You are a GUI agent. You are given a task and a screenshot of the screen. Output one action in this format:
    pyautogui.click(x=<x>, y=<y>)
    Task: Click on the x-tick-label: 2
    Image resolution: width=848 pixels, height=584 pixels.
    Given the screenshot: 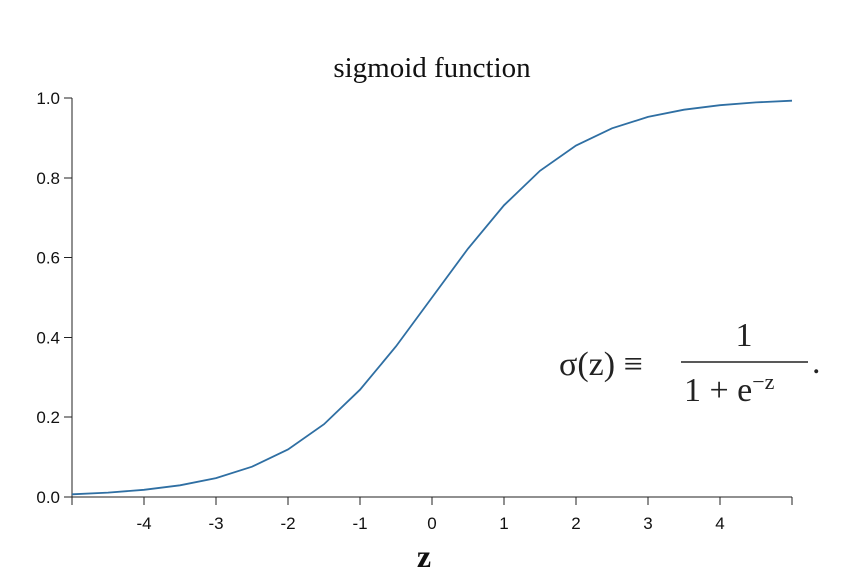 What is the action you would take?
    pyautogui.click(x=575, y=523)
    